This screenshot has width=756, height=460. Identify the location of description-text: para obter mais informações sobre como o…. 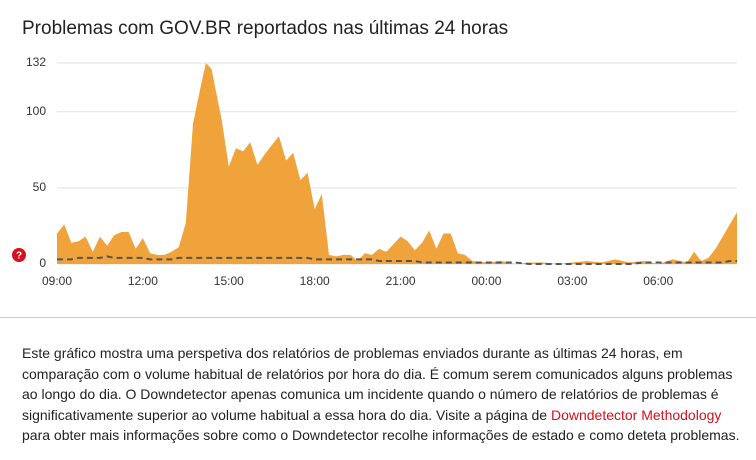
(381, 435).